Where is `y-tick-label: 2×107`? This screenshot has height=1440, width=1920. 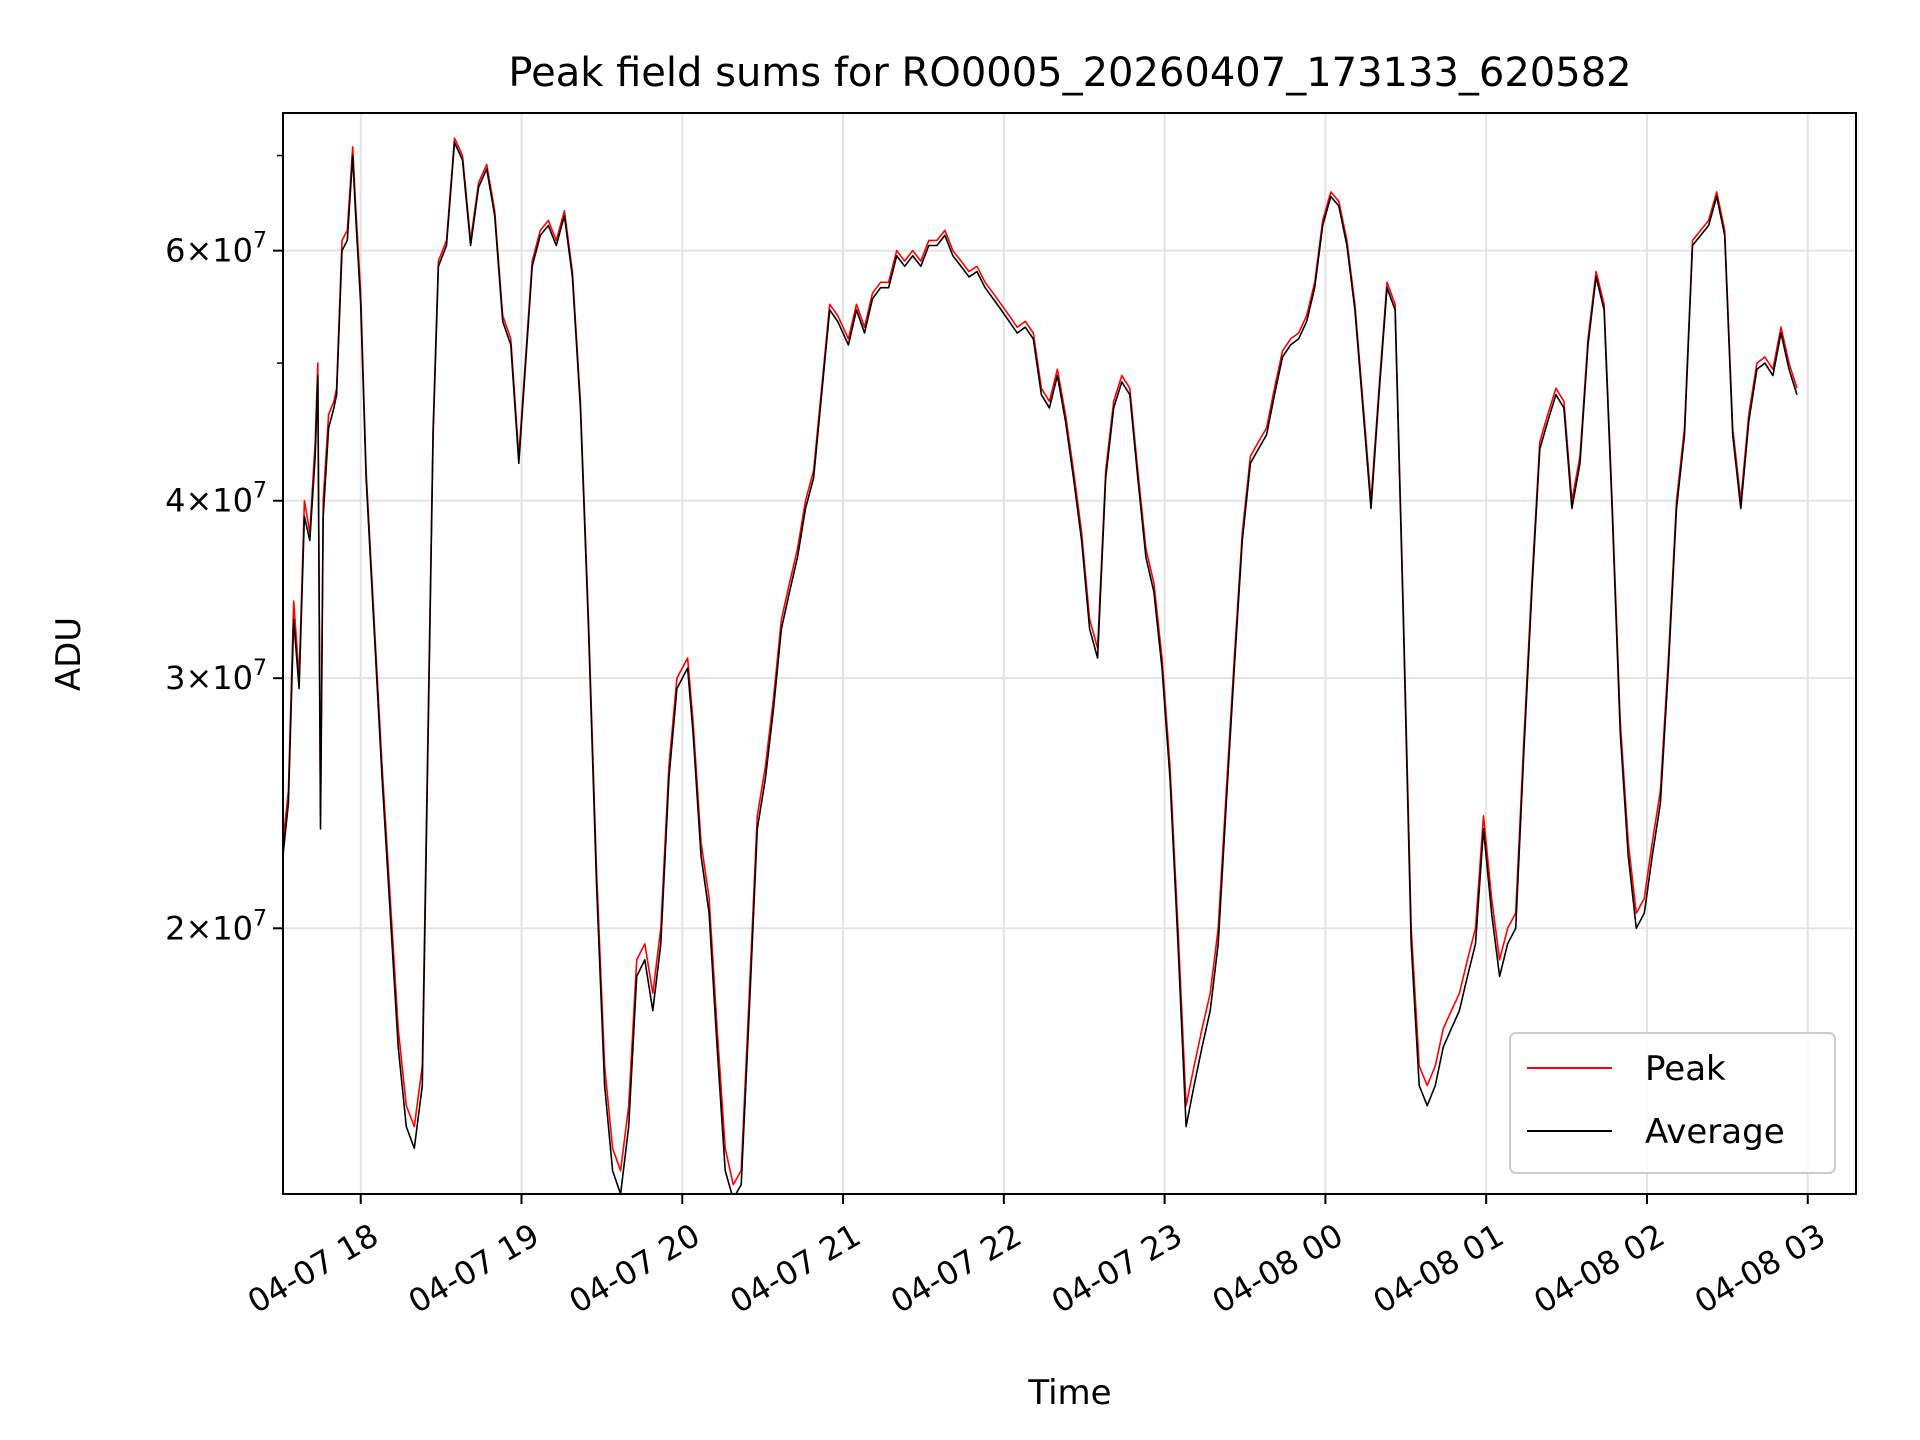 y-tick-label: 2×107 is located at coordinates (216, 926).